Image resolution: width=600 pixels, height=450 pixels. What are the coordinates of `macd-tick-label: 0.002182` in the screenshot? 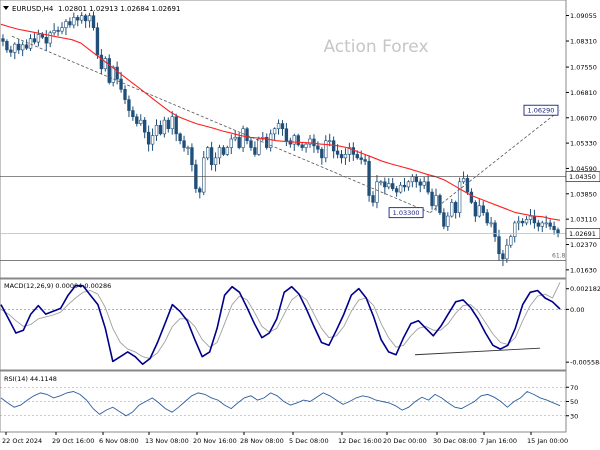 It's located at (585, 289).